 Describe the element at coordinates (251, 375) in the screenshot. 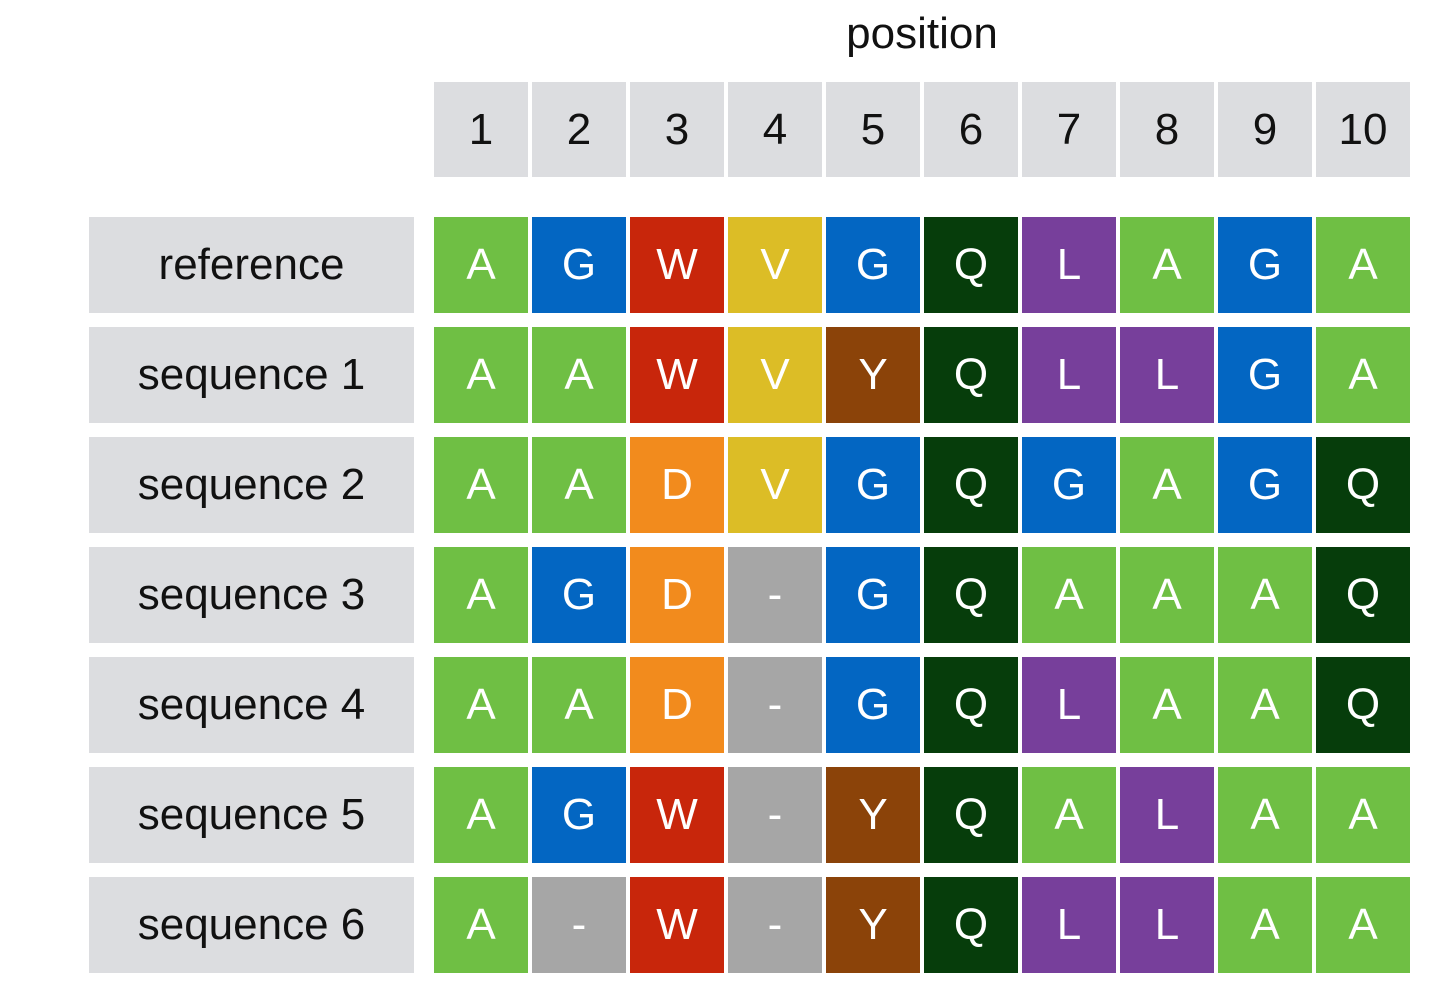

I see `row-label: sequence 1` at that location.